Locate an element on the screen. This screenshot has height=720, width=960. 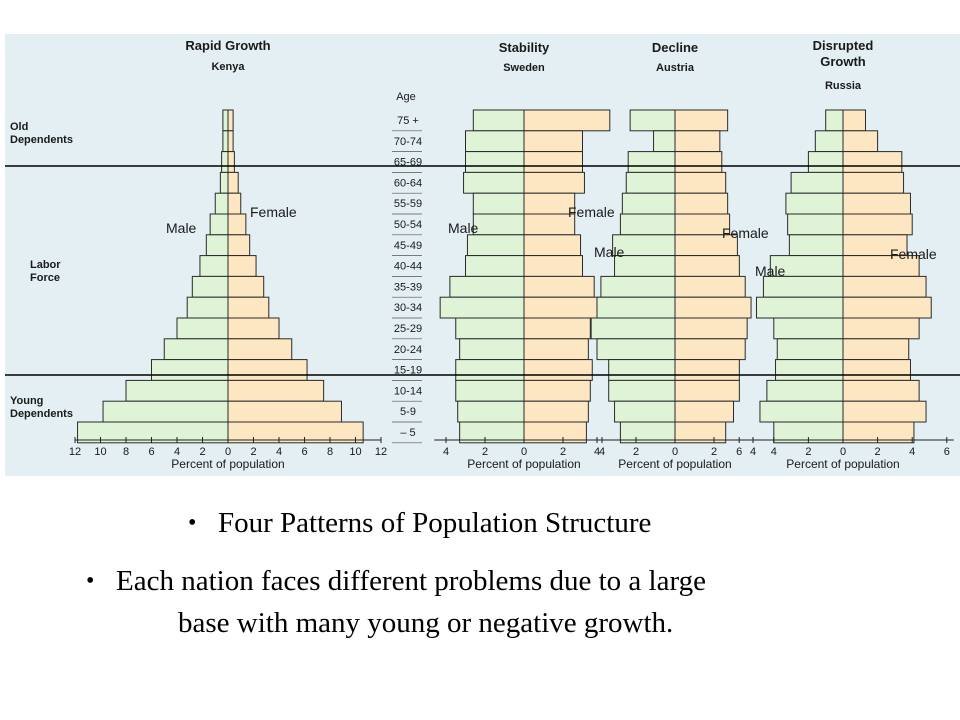
pyramid-country: Kenya is located at coordinates (228, 67).